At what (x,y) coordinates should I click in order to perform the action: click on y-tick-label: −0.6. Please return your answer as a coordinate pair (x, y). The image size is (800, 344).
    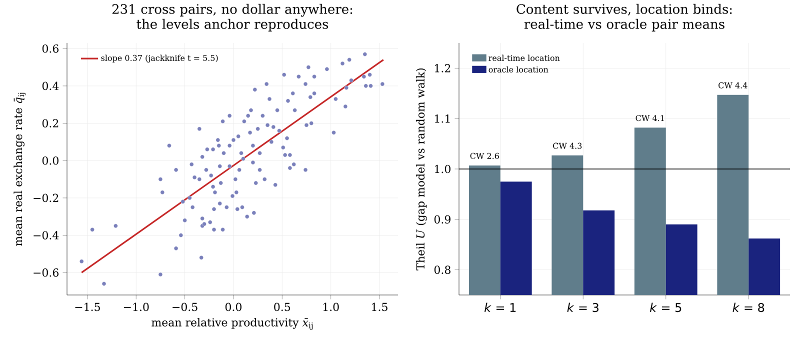
    Looking at the image, I should click on (46, 272).